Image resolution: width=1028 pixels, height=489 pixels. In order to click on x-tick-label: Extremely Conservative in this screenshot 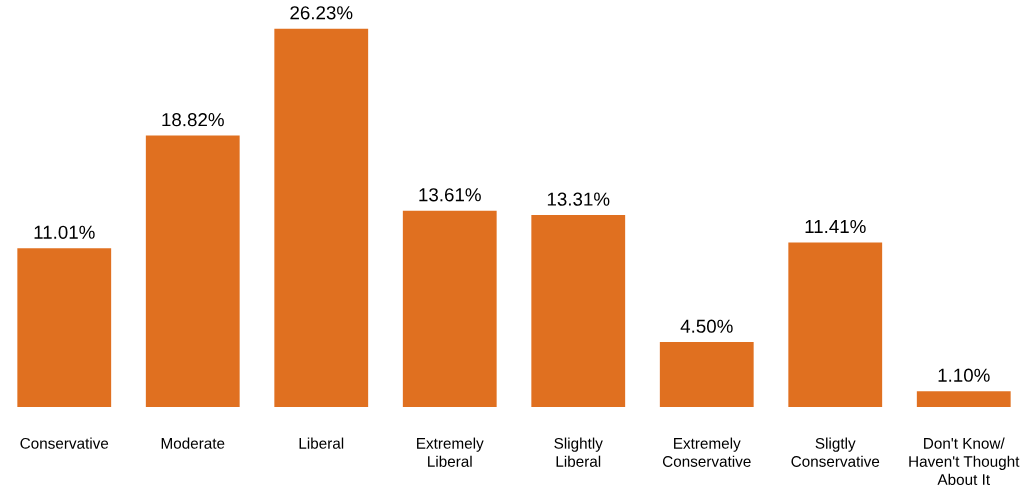, I will do `click(706, 452)`.